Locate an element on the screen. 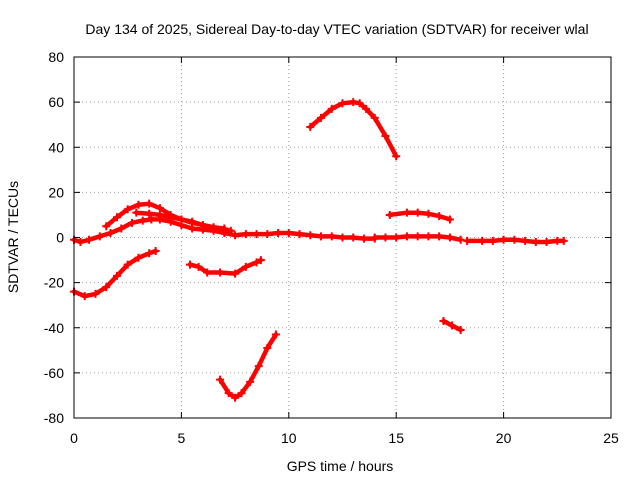 The width and height of the screenshot is (640, 480). series-track-f is located at coordinates (248, 366).